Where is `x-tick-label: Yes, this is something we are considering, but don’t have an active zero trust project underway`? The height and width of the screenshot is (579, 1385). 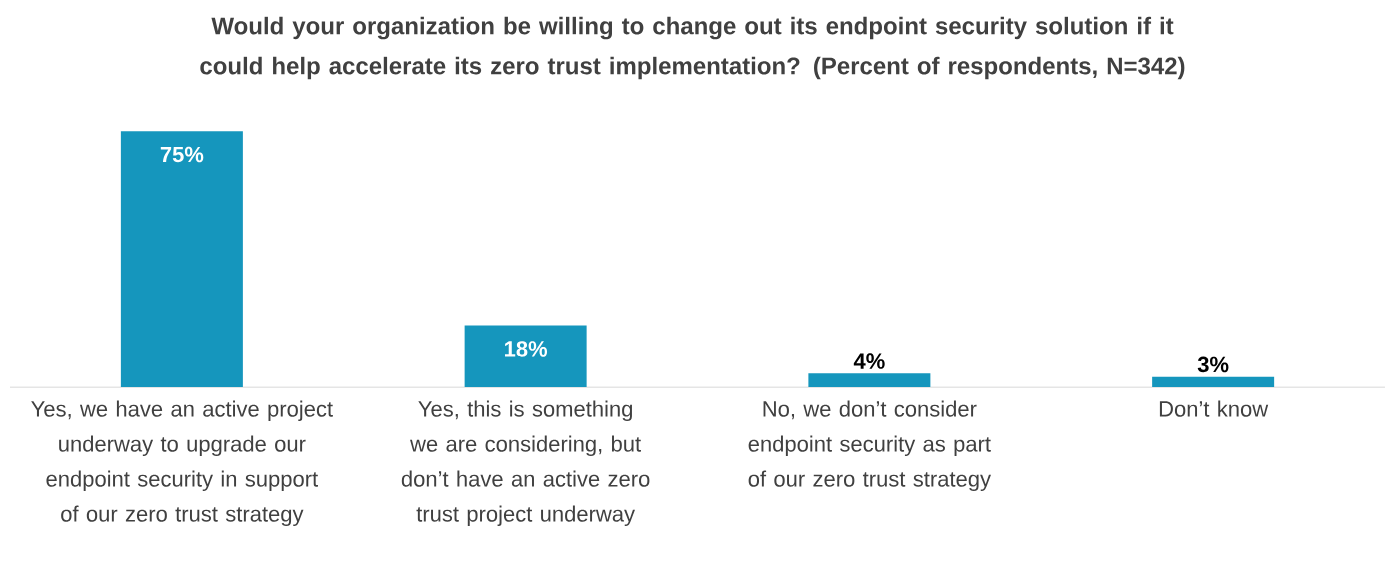 x-tick-label: Yes, this is something we are considering, but don’t have an active zero trust project underway is located at coordinates (525, 463).